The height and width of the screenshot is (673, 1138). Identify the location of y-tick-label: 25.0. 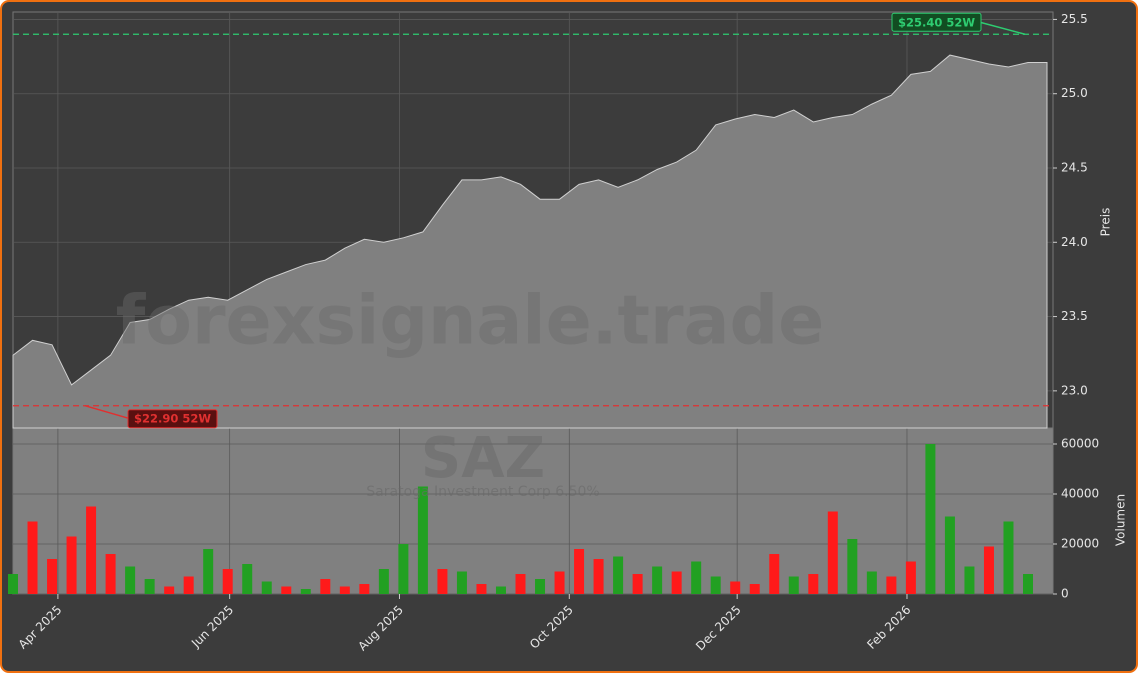
(1074, 93).